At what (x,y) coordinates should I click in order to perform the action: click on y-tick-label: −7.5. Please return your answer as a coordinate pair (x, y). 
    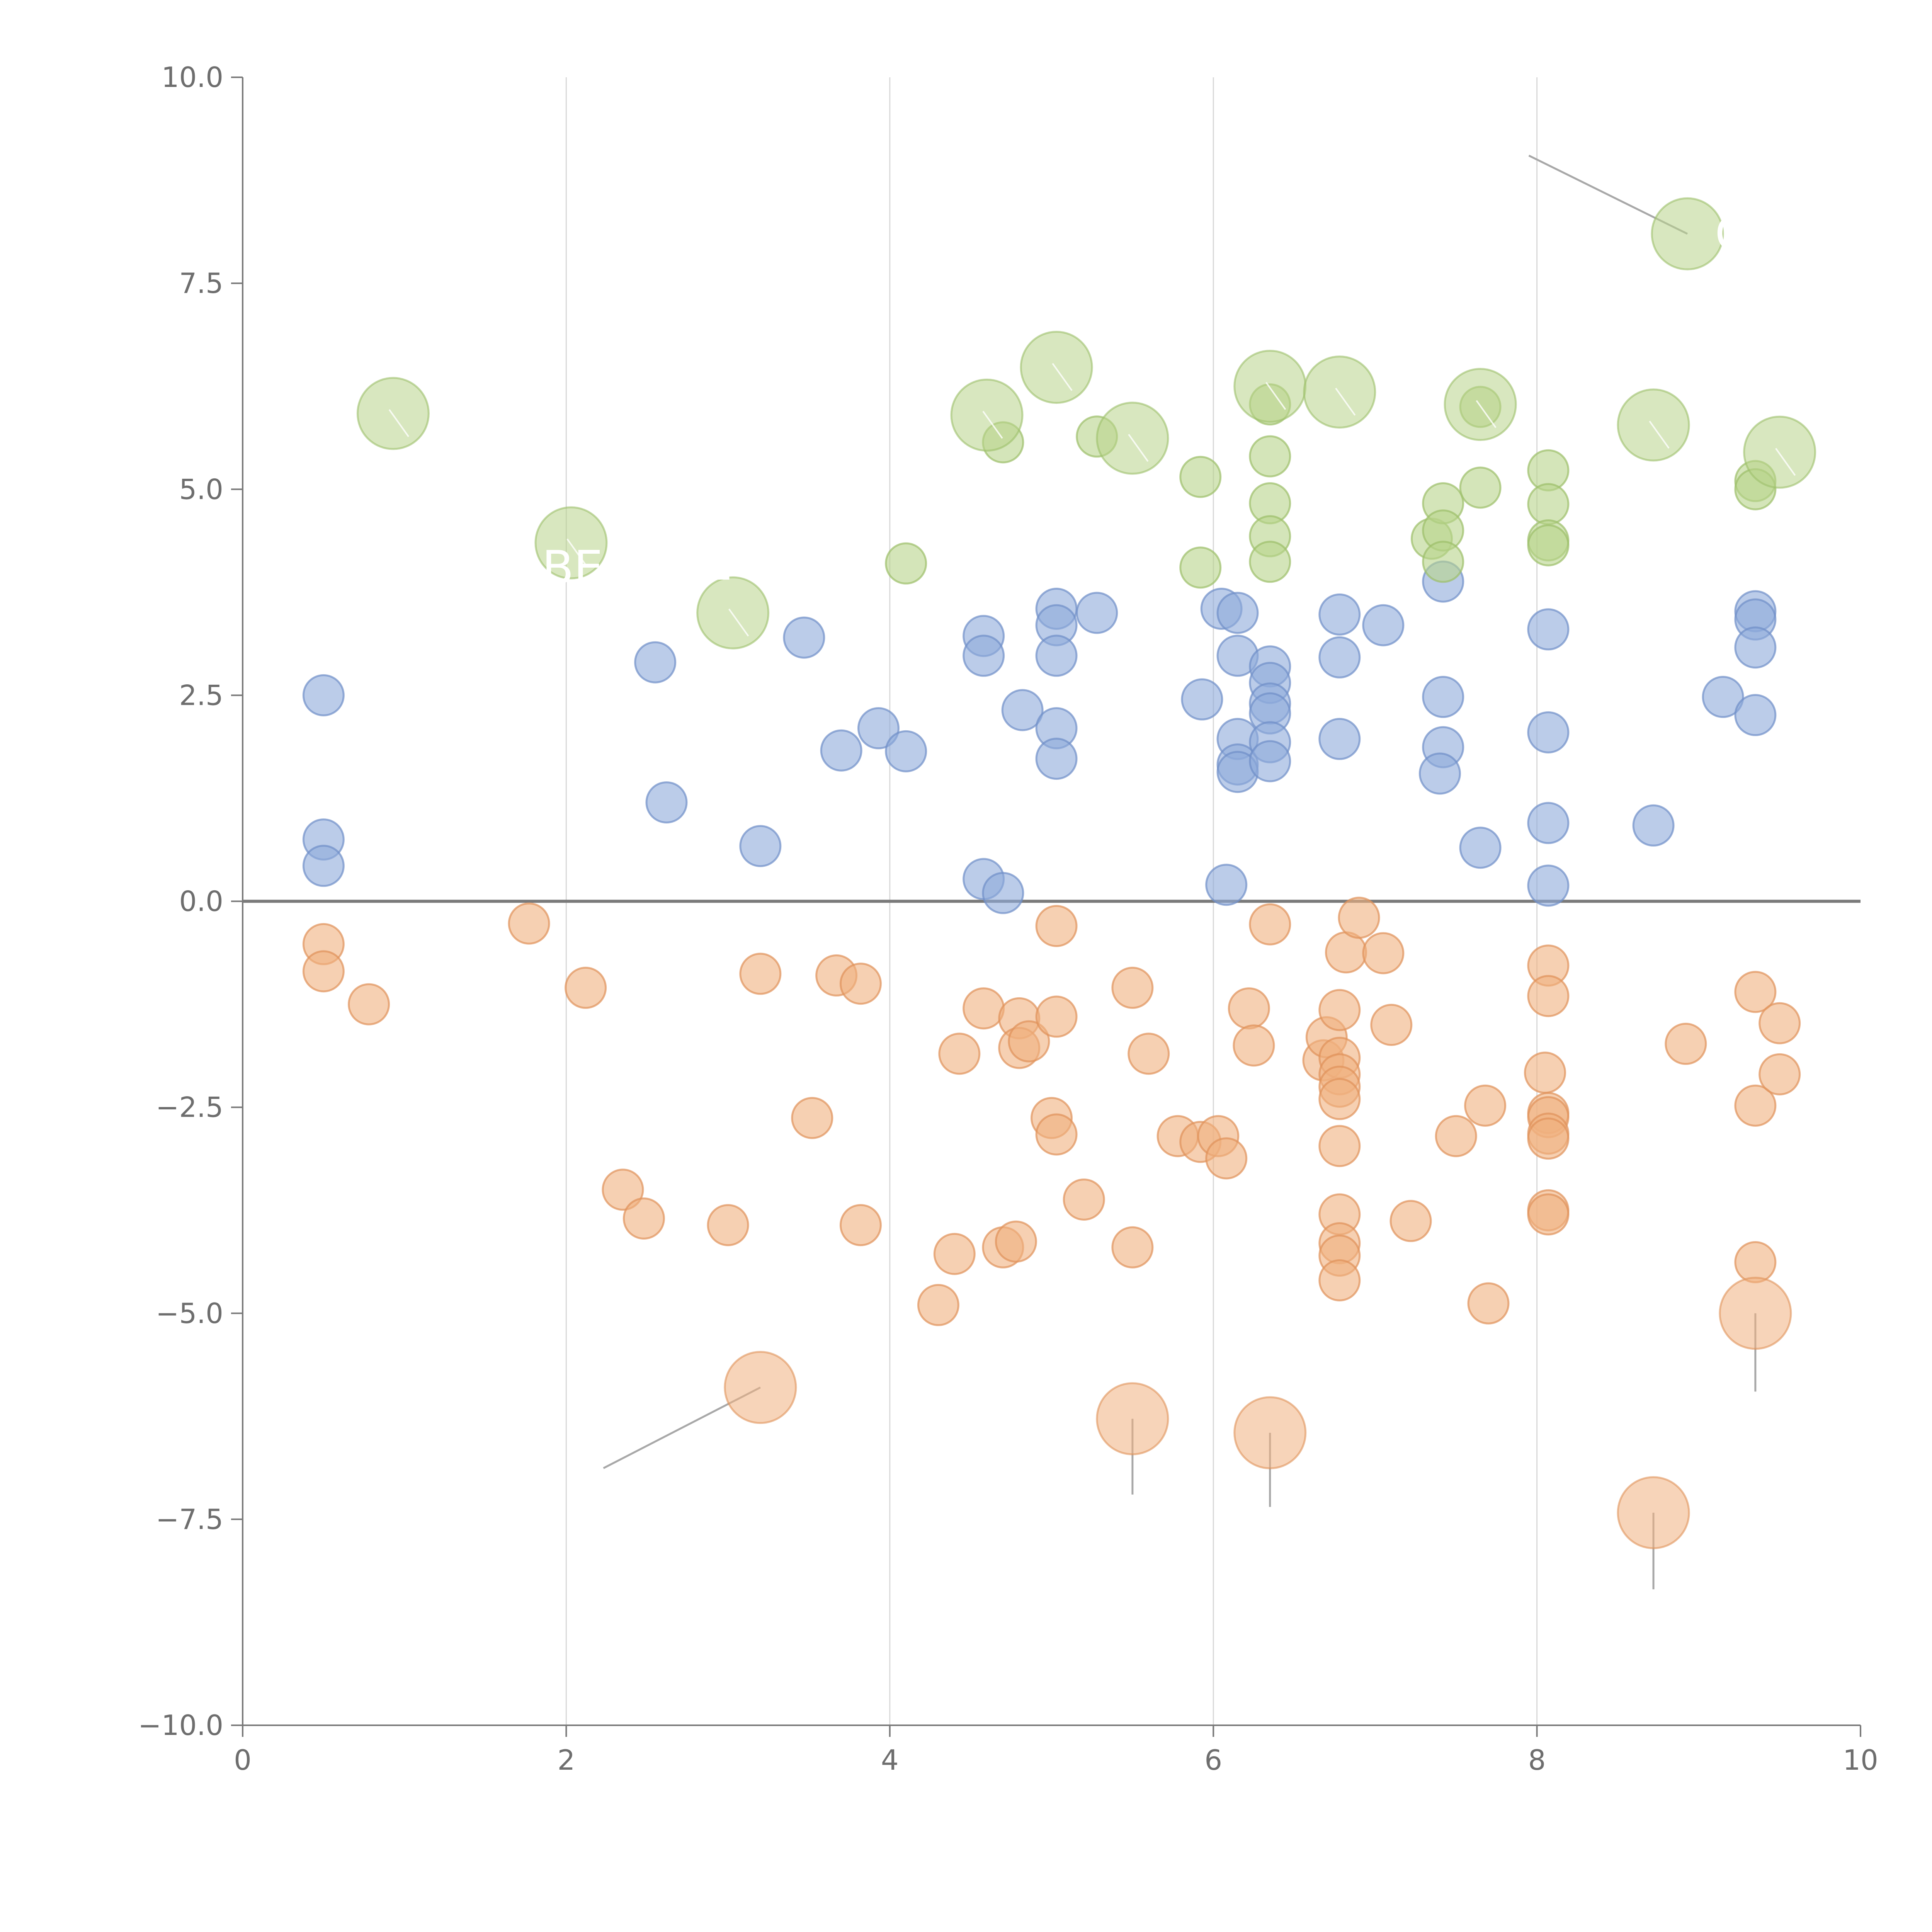
    Looking at the image, I should click on (190, 1519).